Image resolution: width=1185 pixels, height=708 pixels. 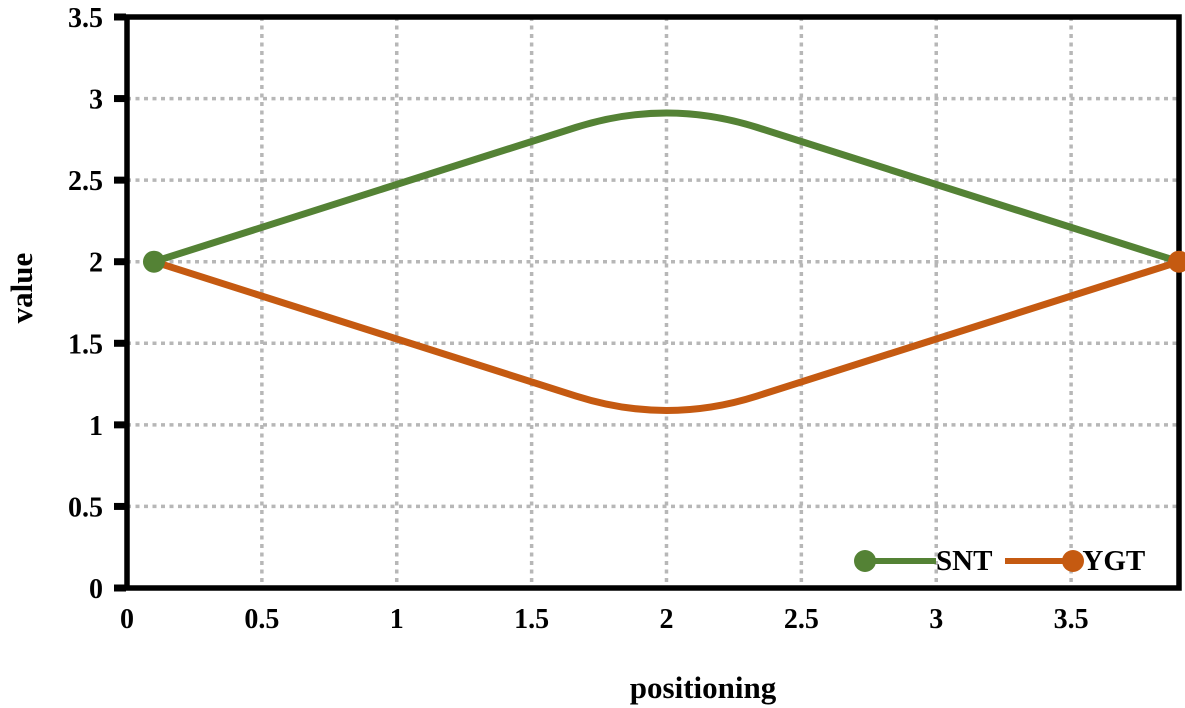 I want to click on y-tick-label: 3, so click(x=96, y=100).